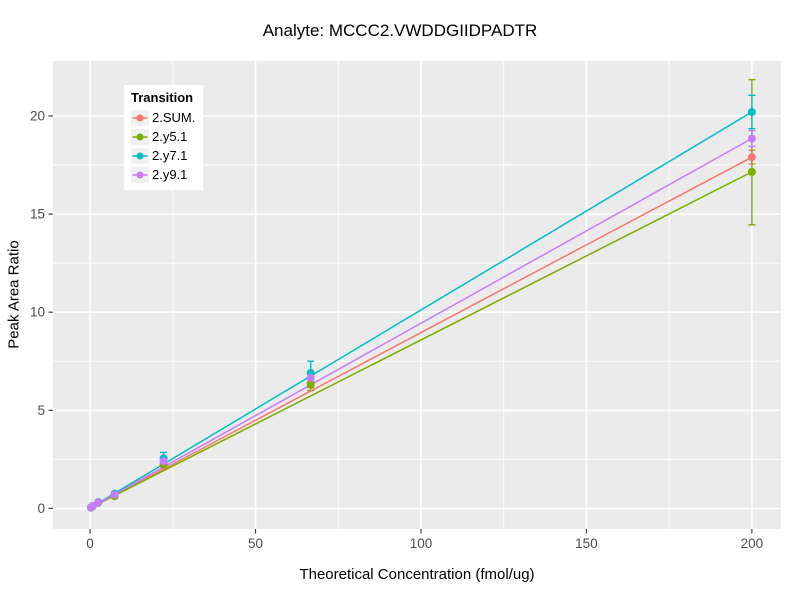 This screenshot has height=600, width=800. I want to click on legend-item: 2.y5.1, so click(163, 136).